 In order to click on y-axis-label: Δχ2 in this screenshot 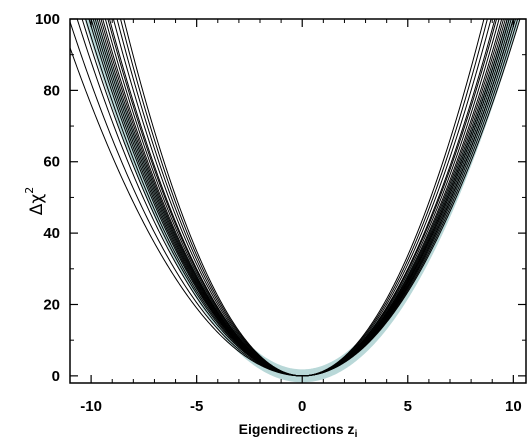, I will do `click(35, 201)`.